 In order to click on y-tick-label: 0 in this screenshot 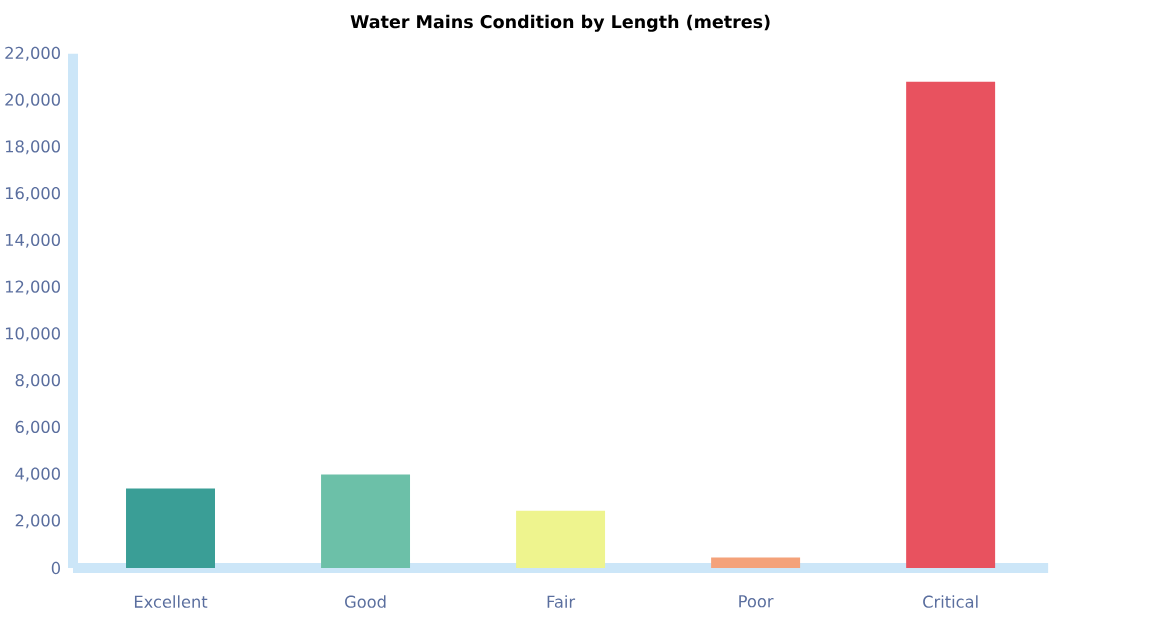, I will do `click(55, 567)`.